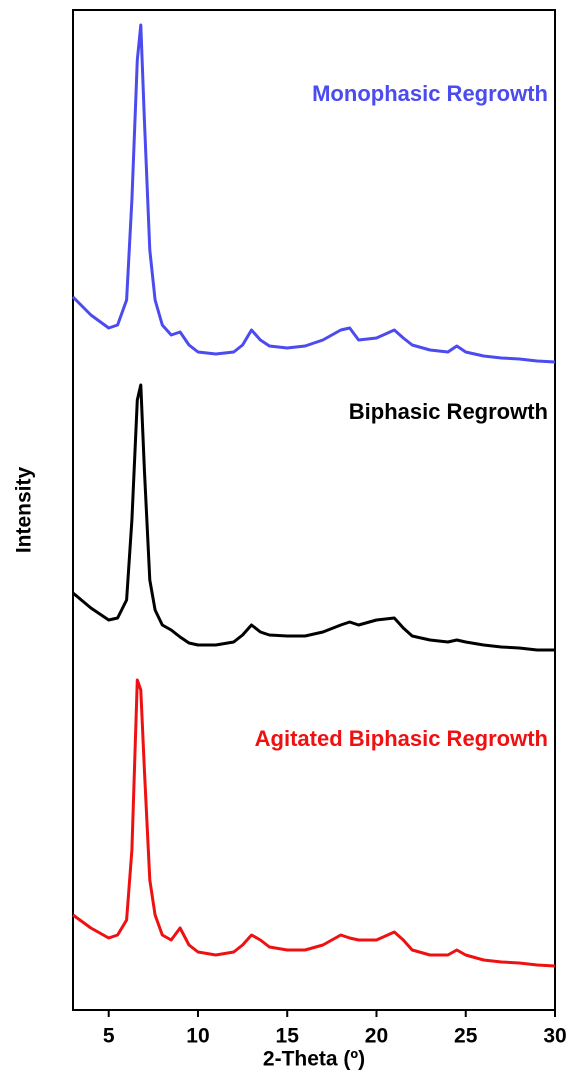 The width and height of the screenshot is (577, 1082). Describe the element at coordinates (197, 1036) in the screenshot. I see `x-tick-label: 10` at that location.